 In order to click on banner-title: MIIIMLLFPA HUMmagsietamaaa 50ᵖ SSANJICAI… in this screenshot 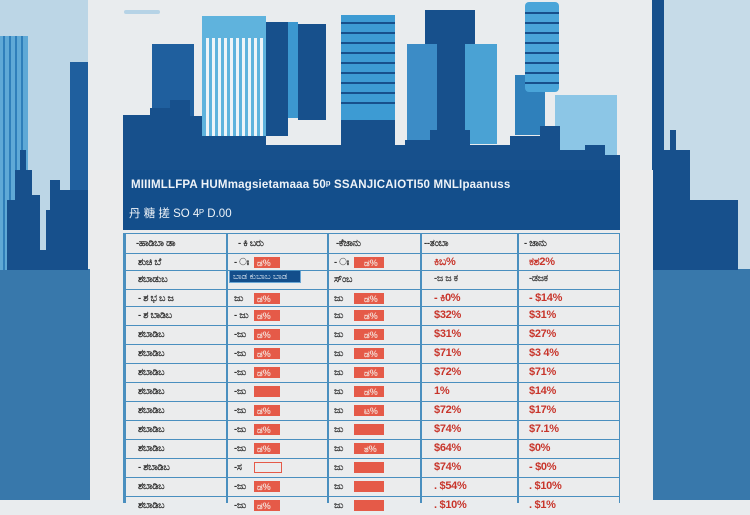, I will do `click(321, 185)`.